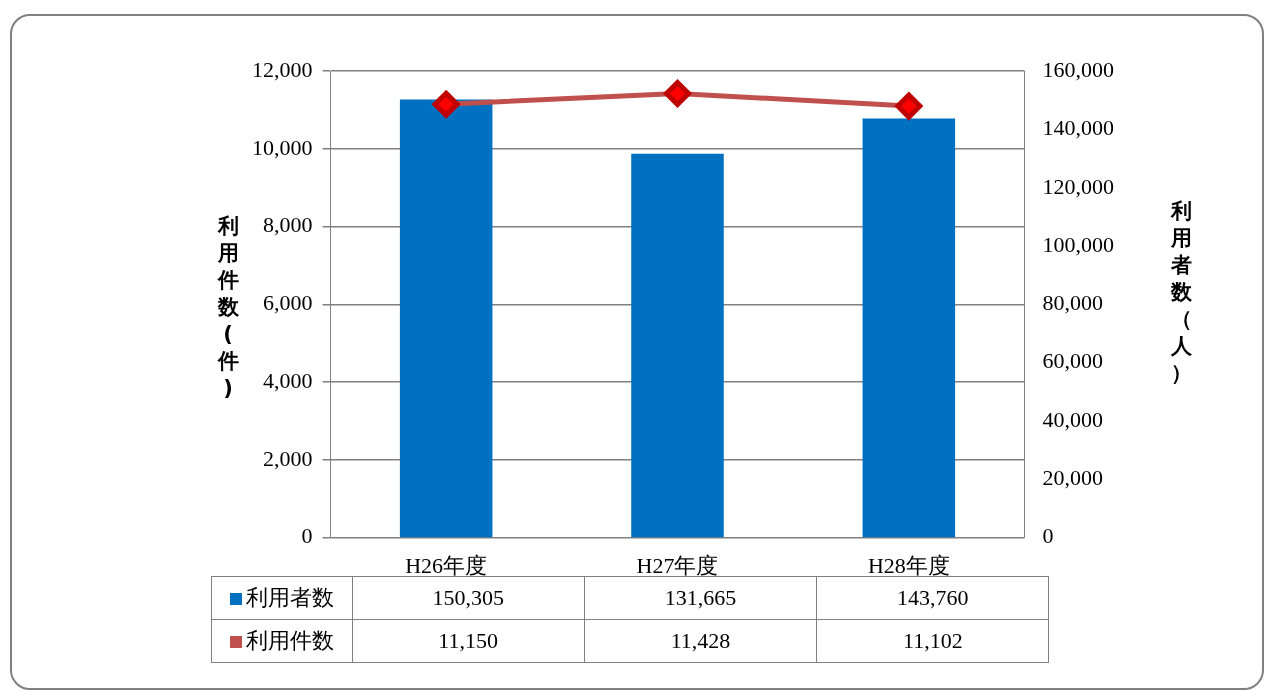 The width and height of the screenshot is (1274, 691). Describe the element at coordinates (1048, 536) in the screenshot. I see `y2-tick-label: 0` at that location.